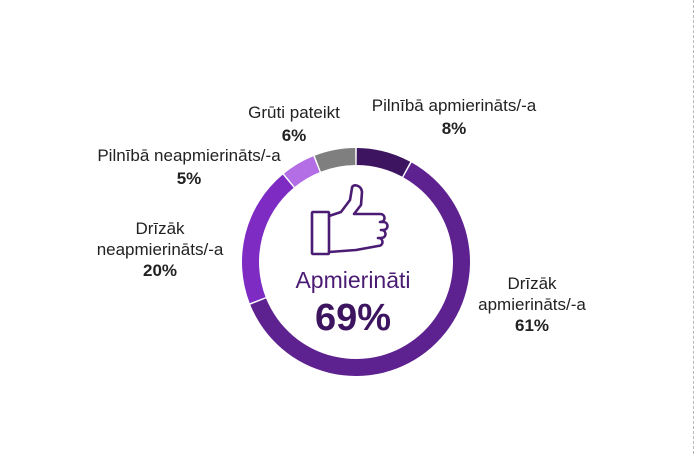 The height and width of the screenshot is (454, 700). I want to click on slice-label-value: 61%, so click(532, 325).